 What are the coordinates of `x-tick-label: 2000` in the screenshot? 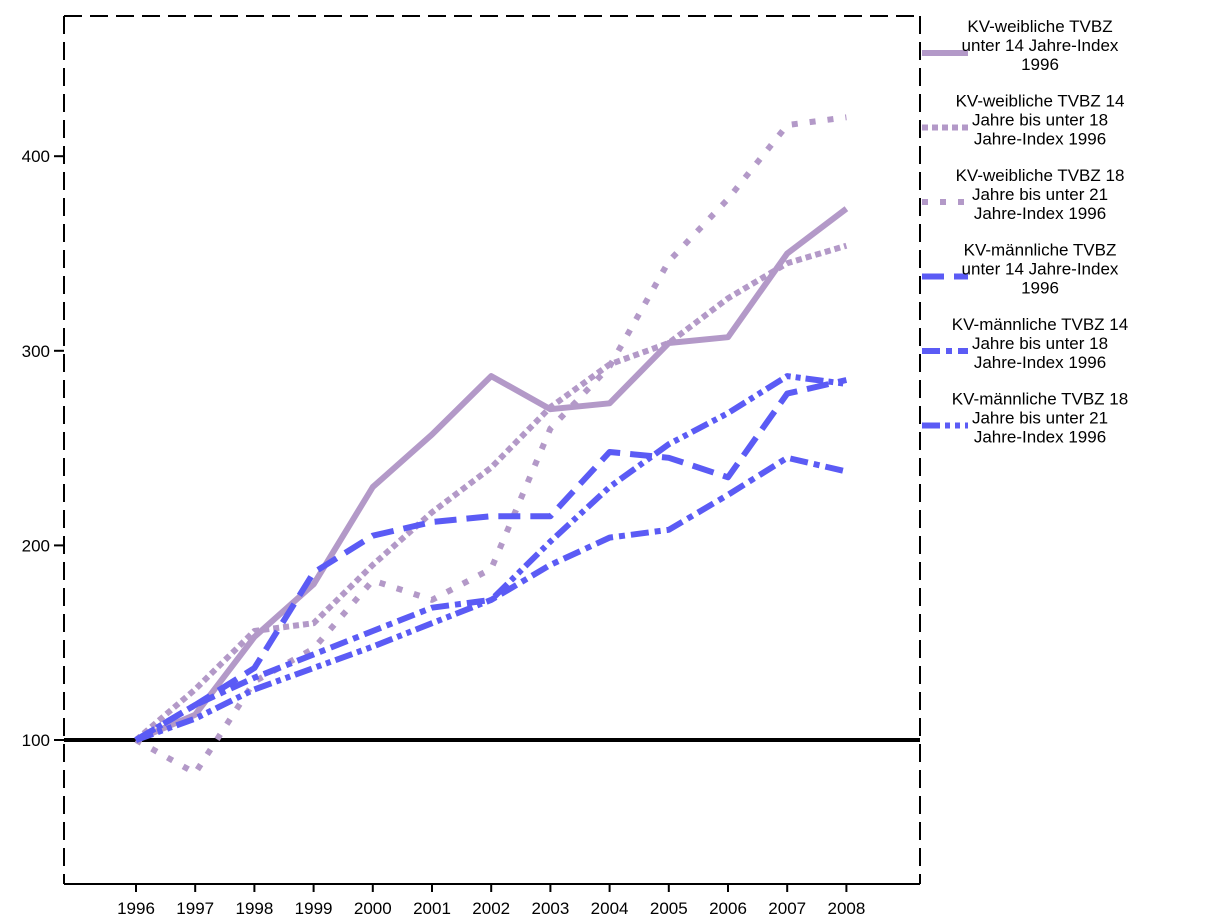 It's located at (373, 908).